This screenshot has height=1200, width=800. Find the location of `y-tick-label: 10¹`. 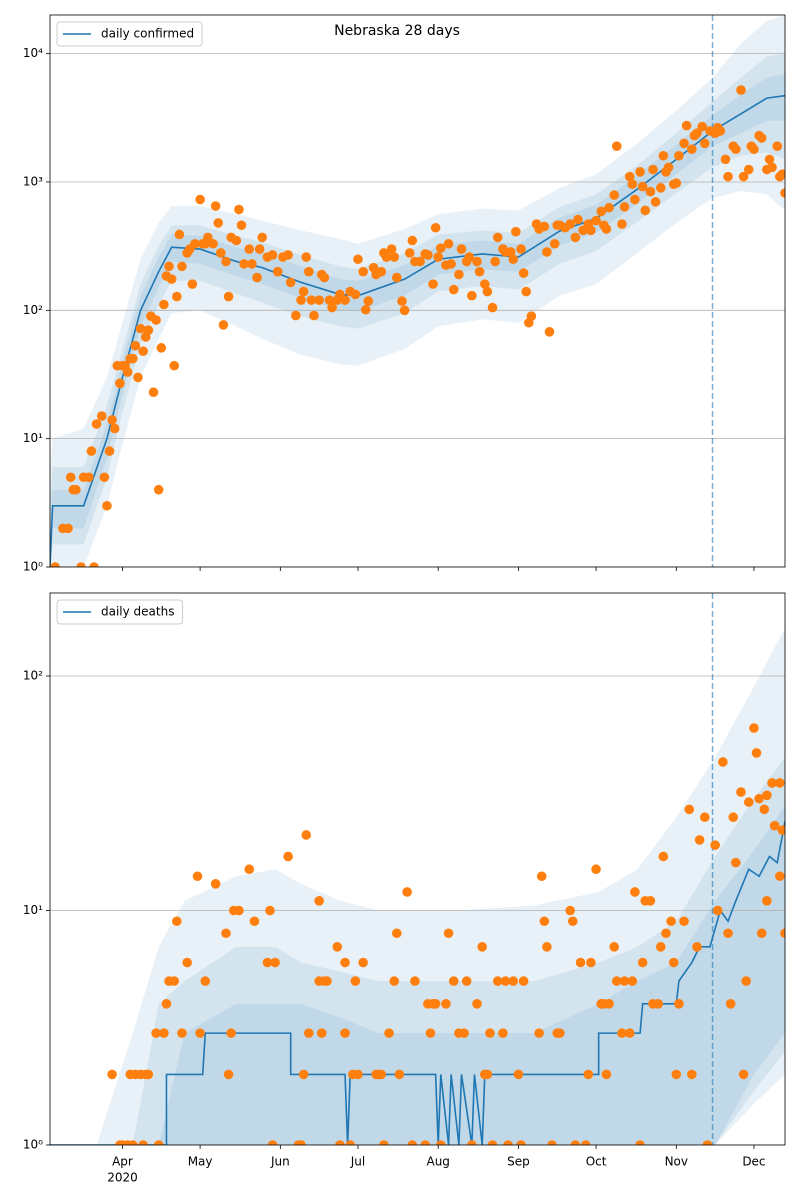

y-tick-label: 10¹ is located at coordinates (33, 438).